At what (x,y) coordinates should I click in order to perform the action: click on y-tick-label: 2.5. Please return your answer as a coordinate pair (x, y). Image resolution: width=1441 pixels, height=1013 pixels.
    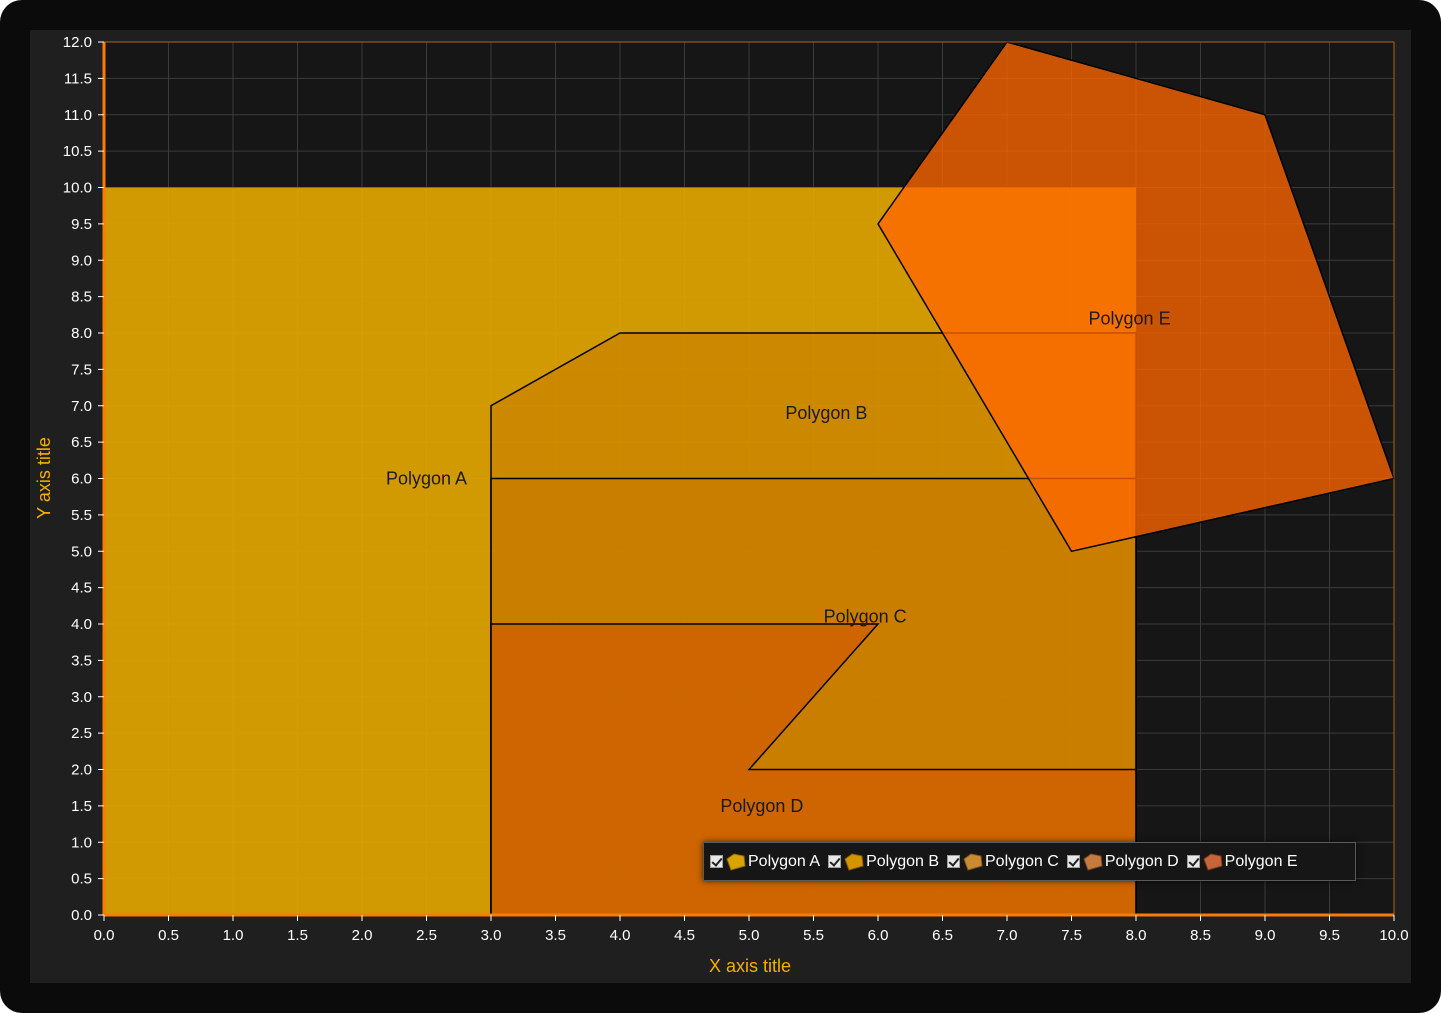
    Looking at the image, I should click on (81, 733).